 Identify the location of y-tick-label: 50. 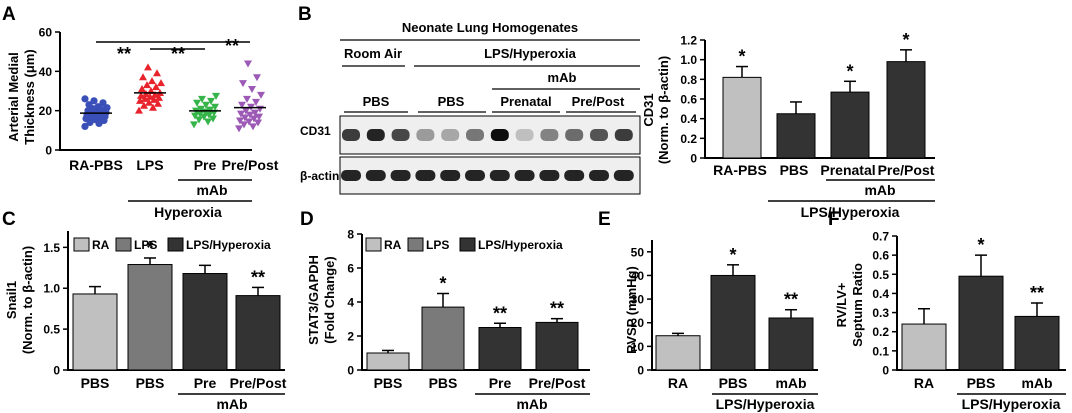
(638, 252).